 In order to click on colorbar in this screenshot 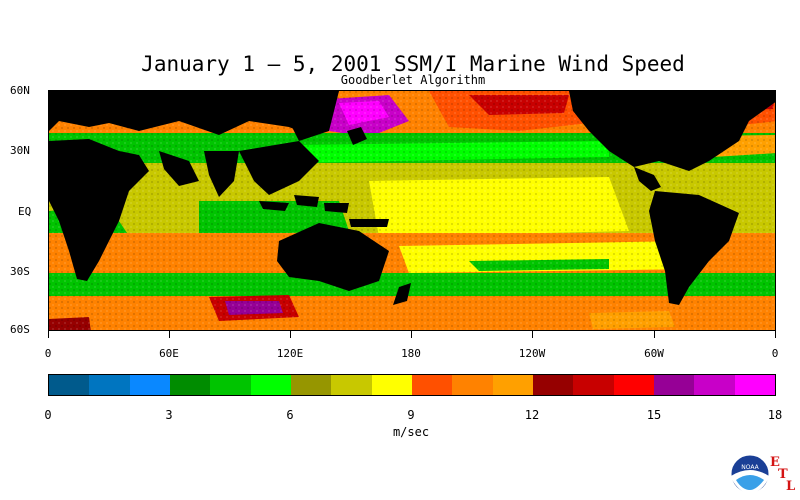, I will do `click(412, 385)`.